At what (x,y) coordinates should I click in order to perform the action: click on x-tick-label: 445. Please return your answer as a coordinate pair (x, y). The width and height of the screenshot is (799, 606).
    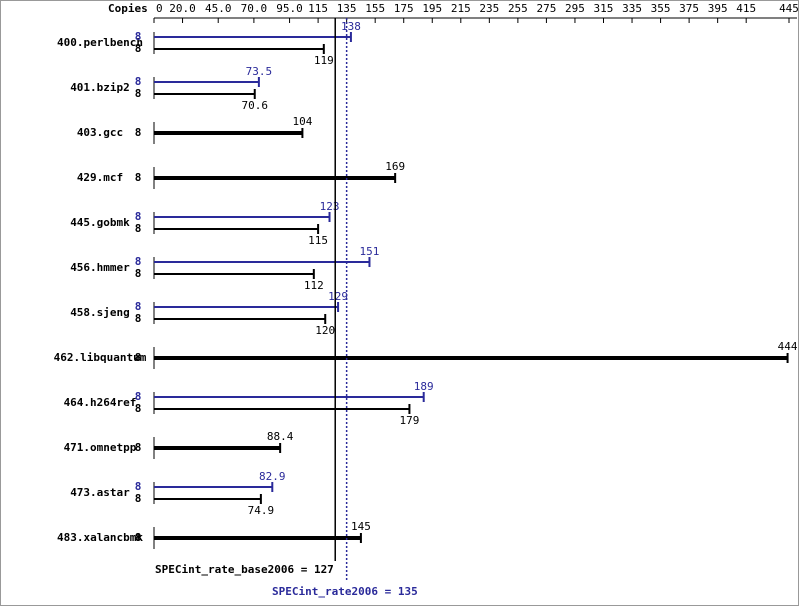
    Looking at the image, I should click on (789, 8).